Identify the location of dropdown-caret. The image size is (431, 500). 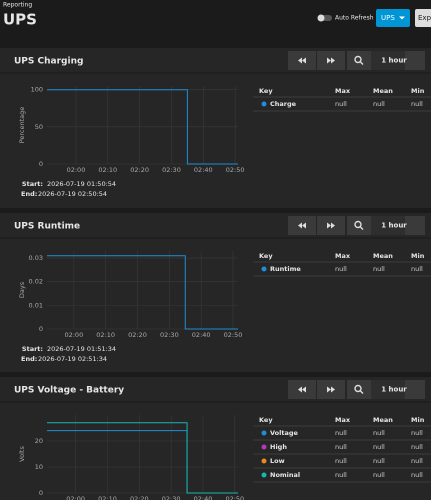
(402, 18).